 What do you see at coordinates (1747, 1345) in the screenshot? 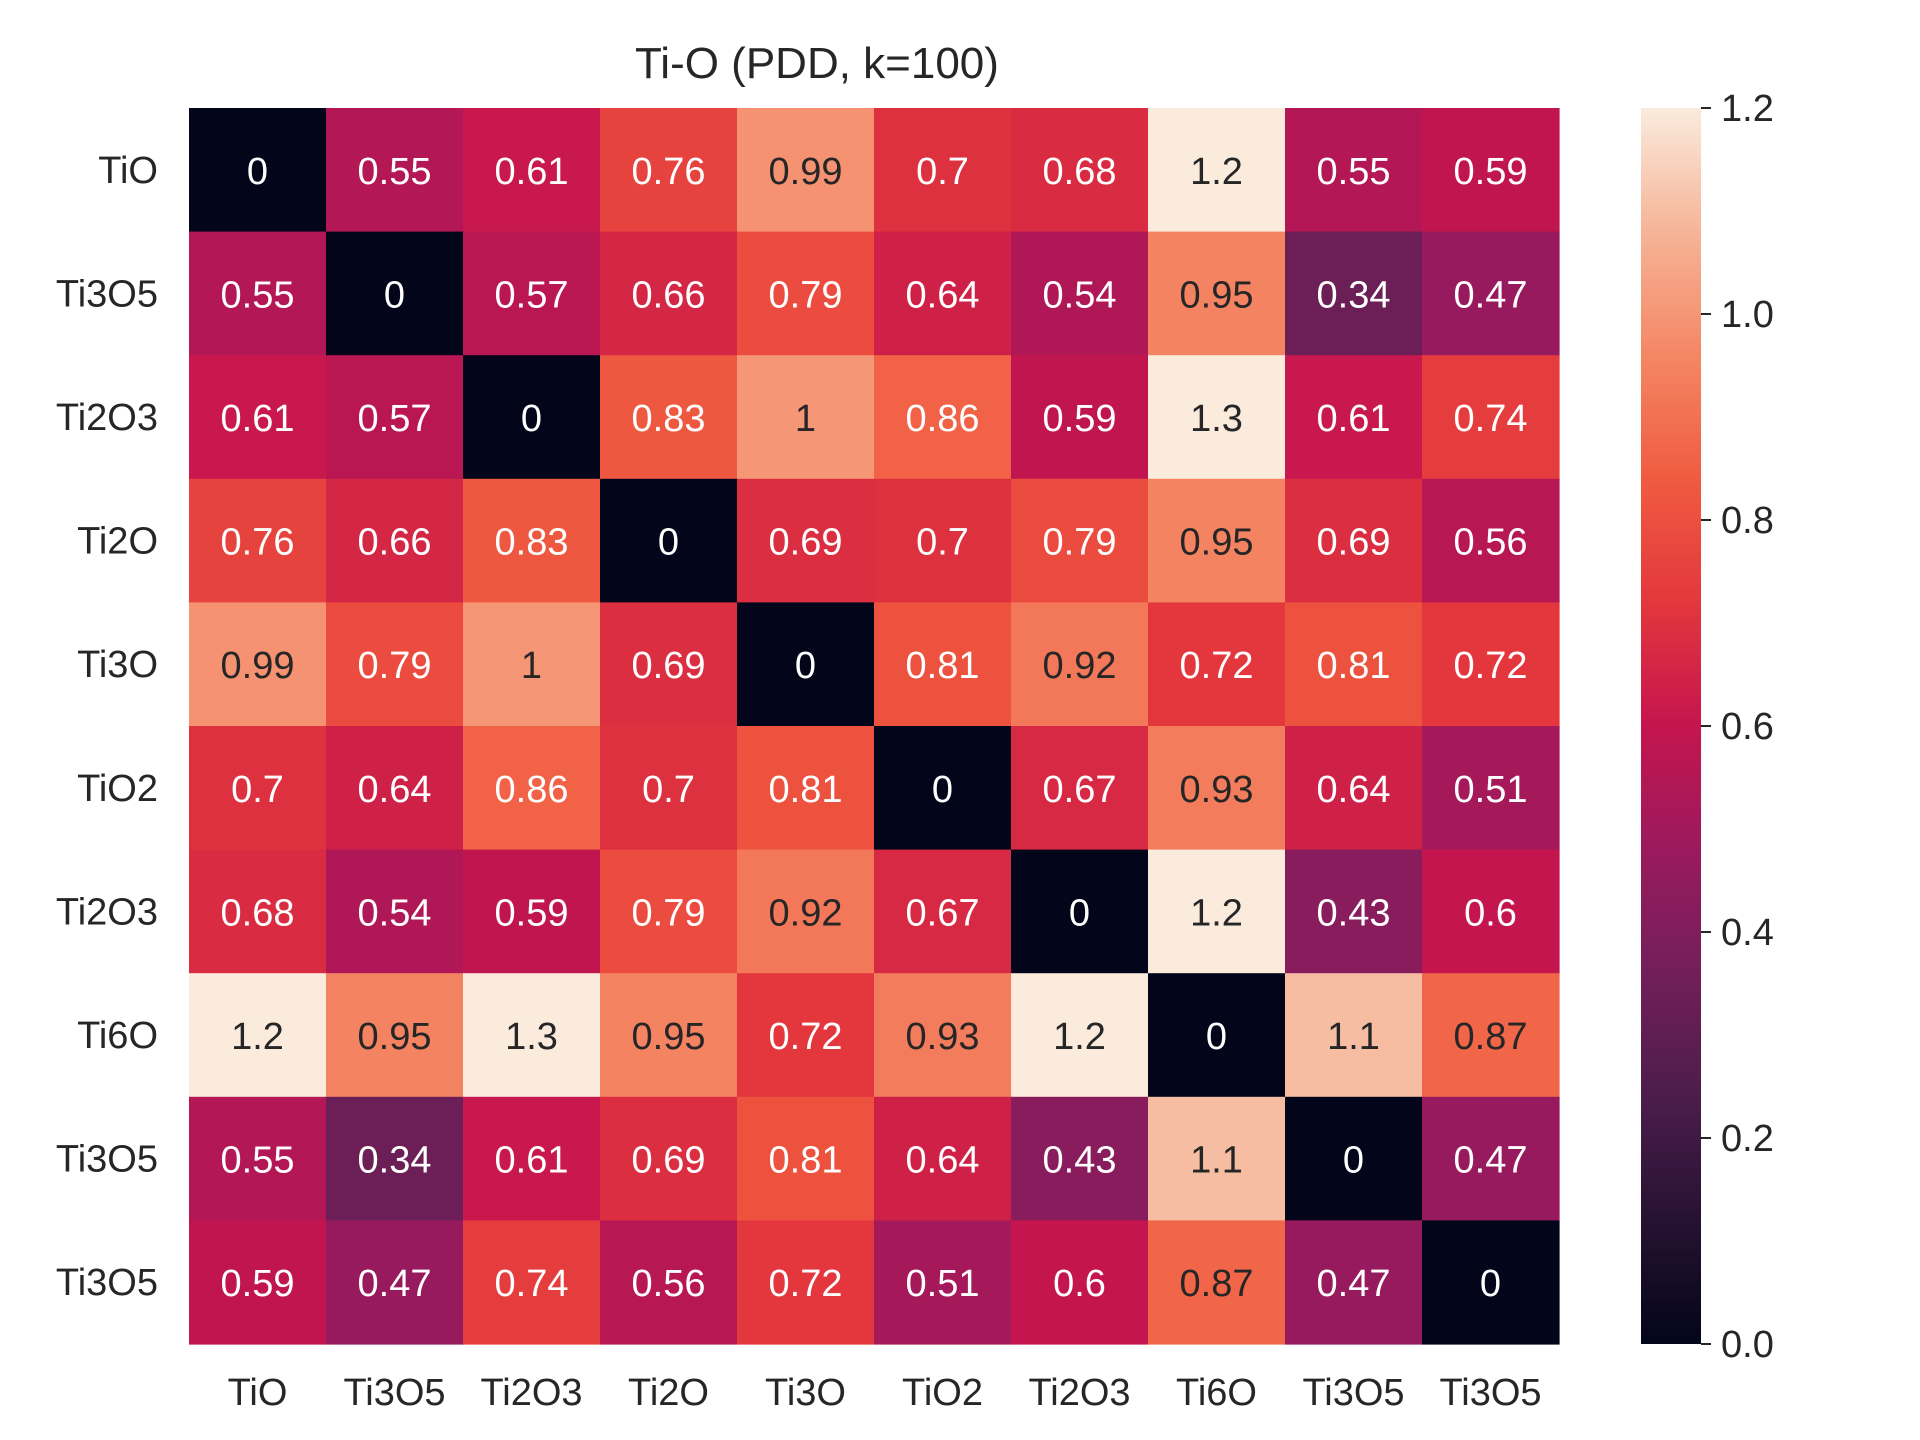
I see `colorbar-tick-label: 0.0` at bounding box center [1747, 1345].